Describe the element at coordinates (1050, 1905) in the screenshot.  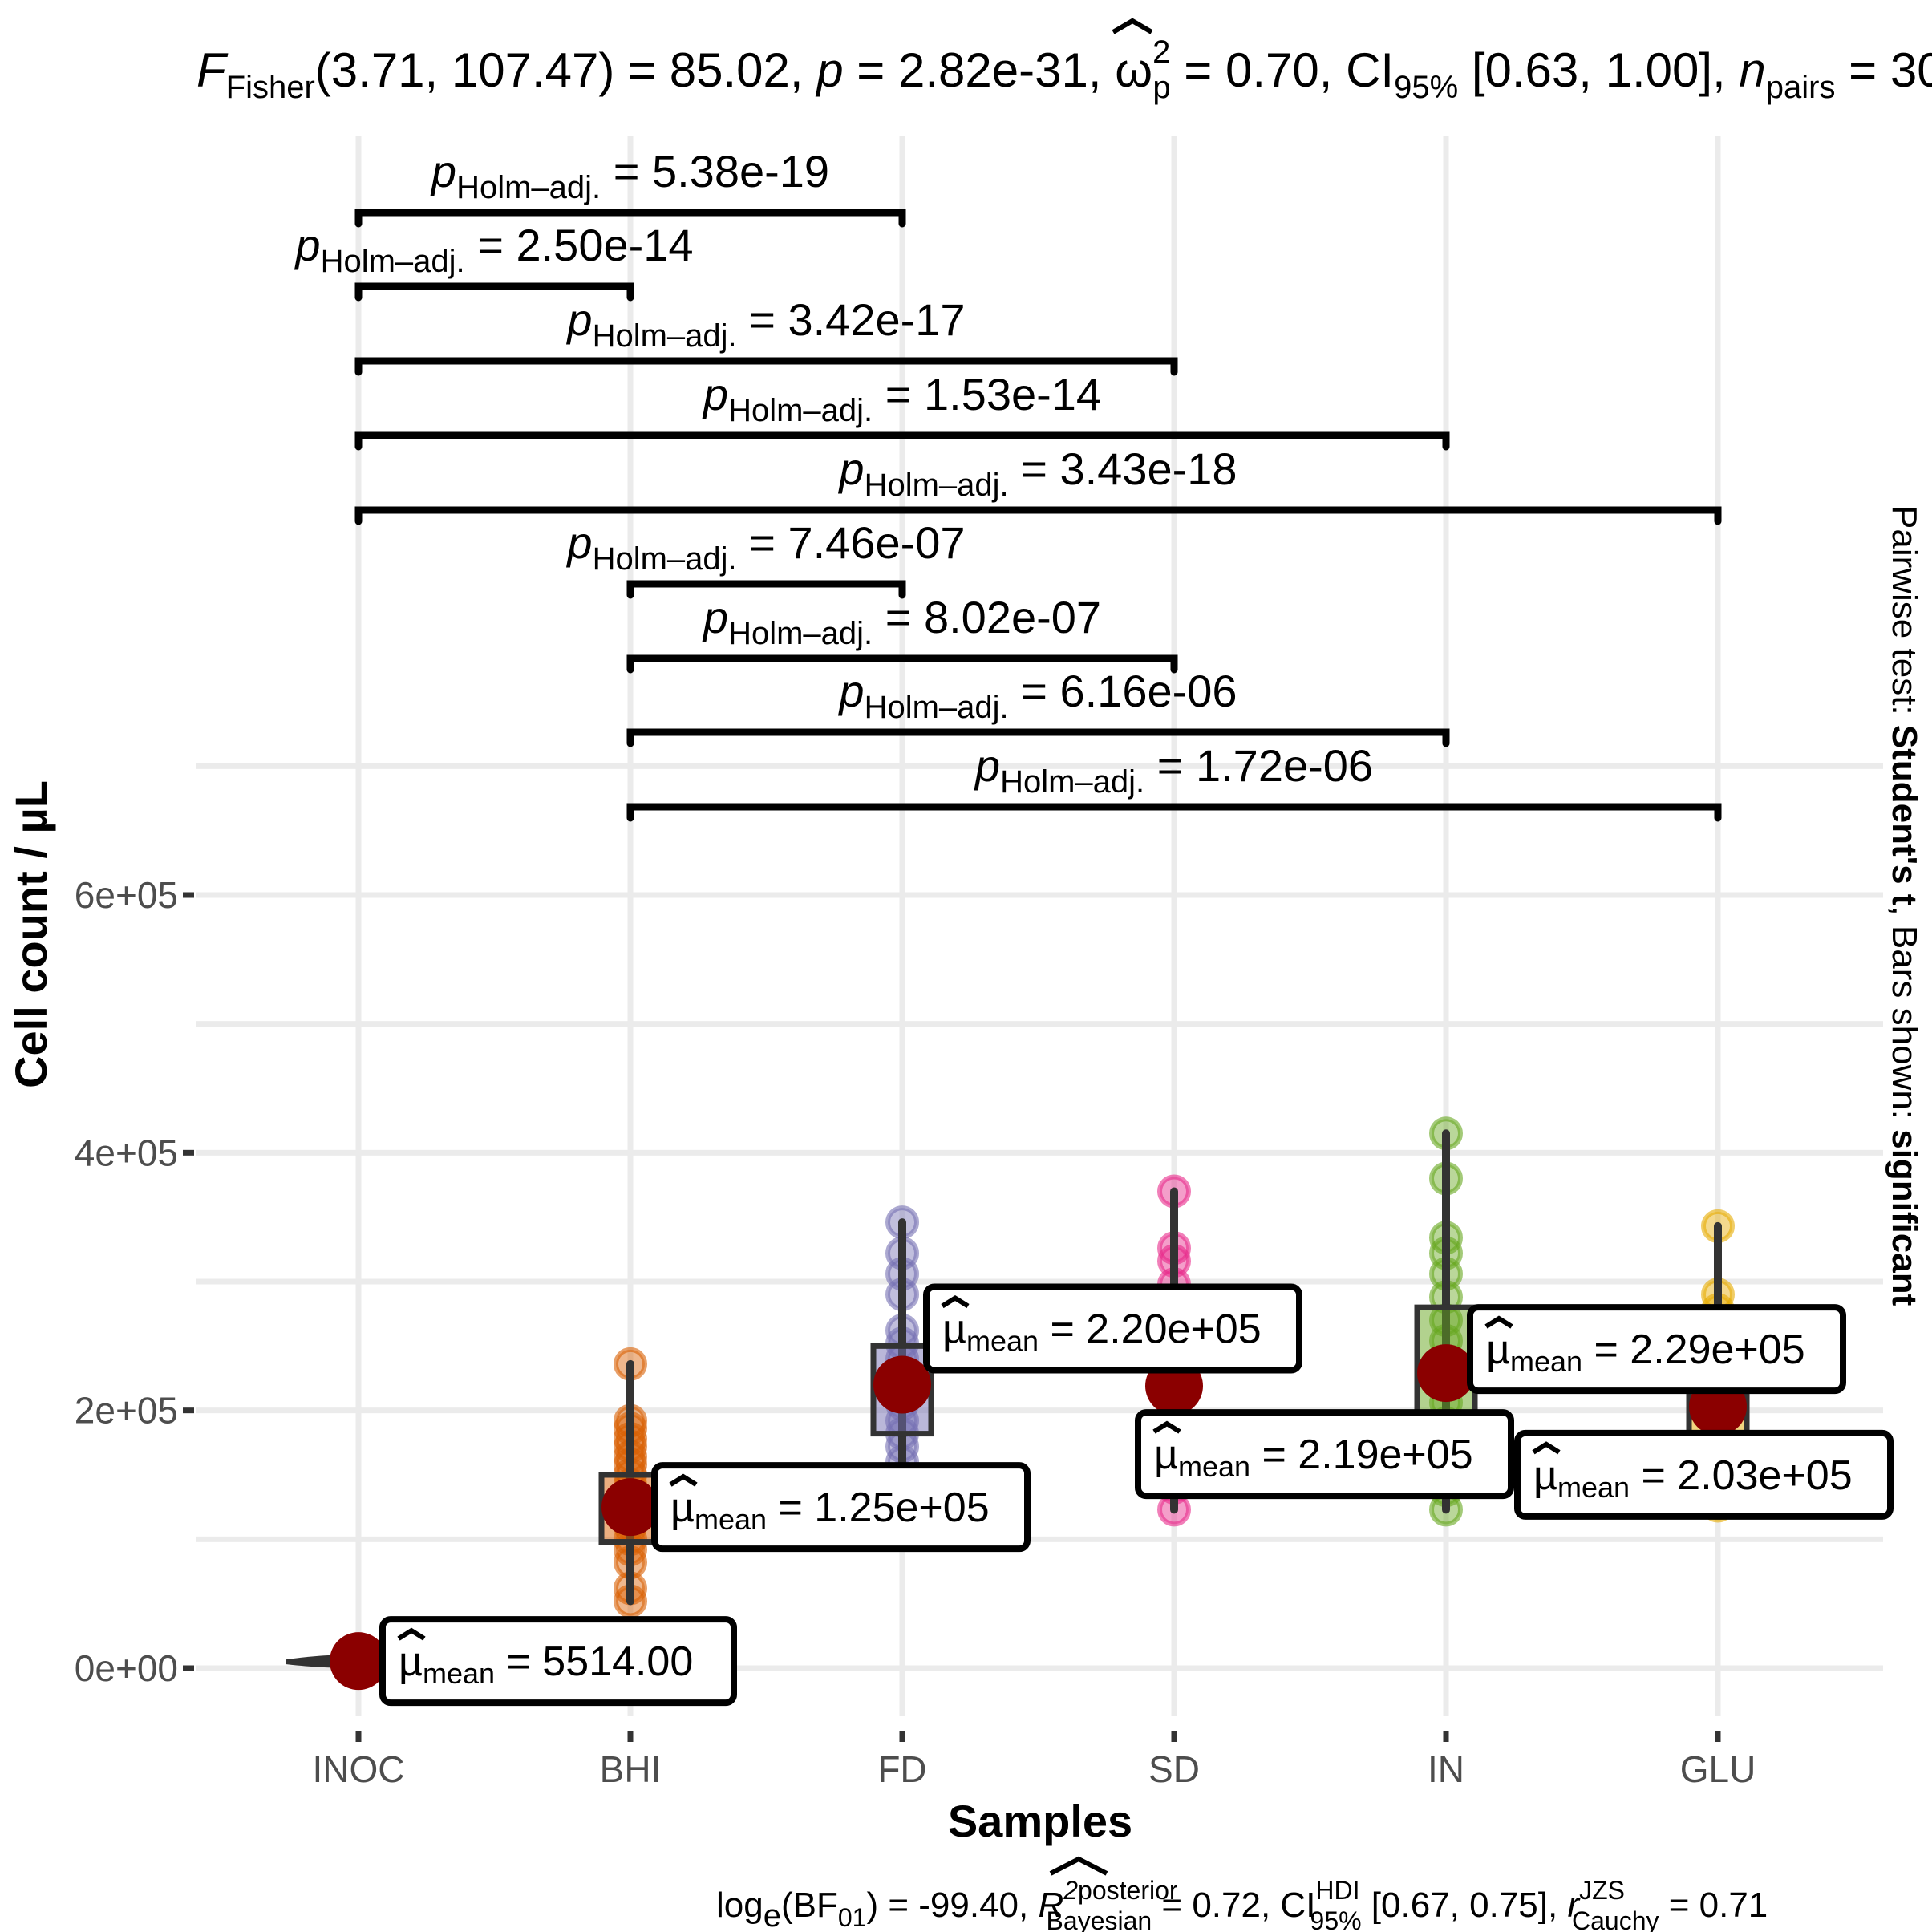
I see `caption-r: R` at that location.